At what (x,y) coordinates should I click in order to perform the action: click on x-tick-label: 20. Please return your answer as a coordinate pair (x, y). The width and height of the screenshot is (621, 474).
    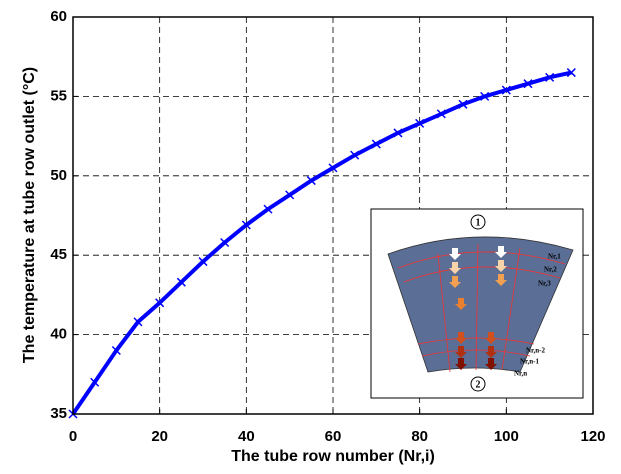
    Looking at the image, I should click on (159, 436).